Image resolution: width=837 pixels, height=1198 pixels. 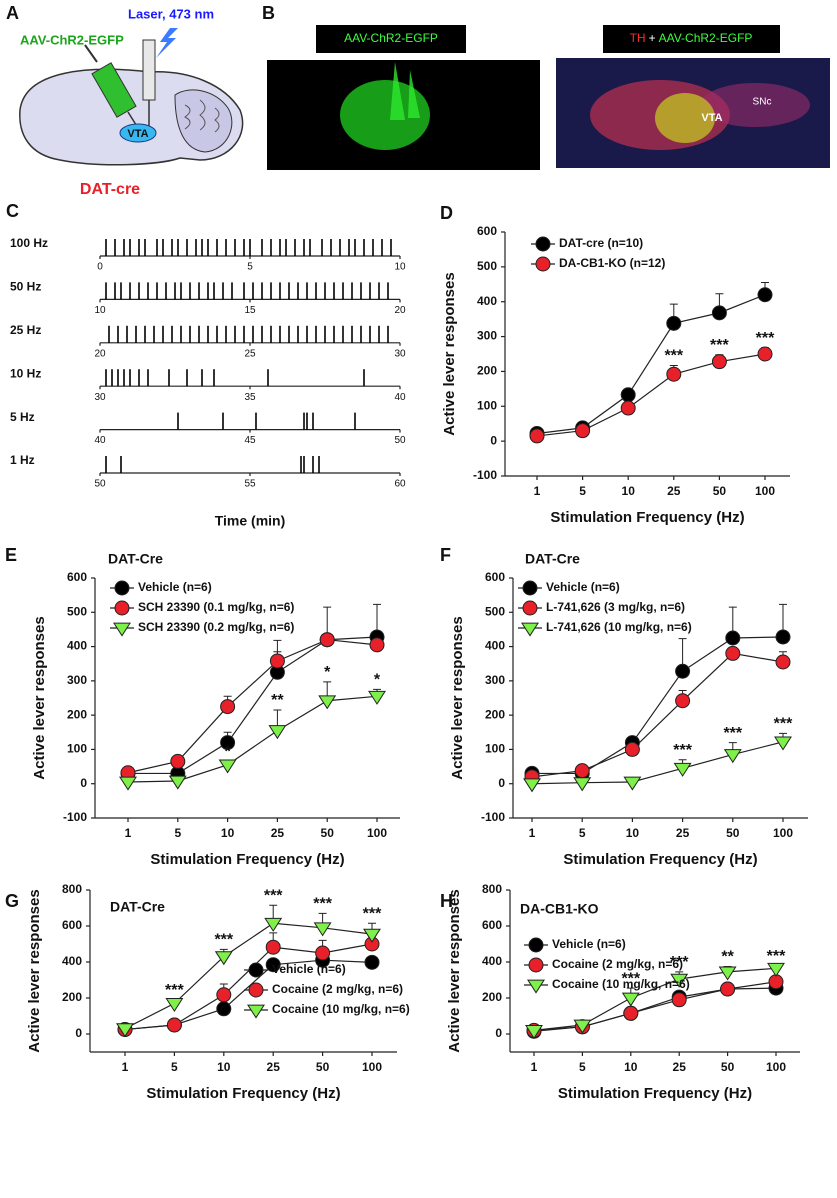 I want to click on x-axis-label: Stimulation Frequency (Hz), so click(x=247, y=859).